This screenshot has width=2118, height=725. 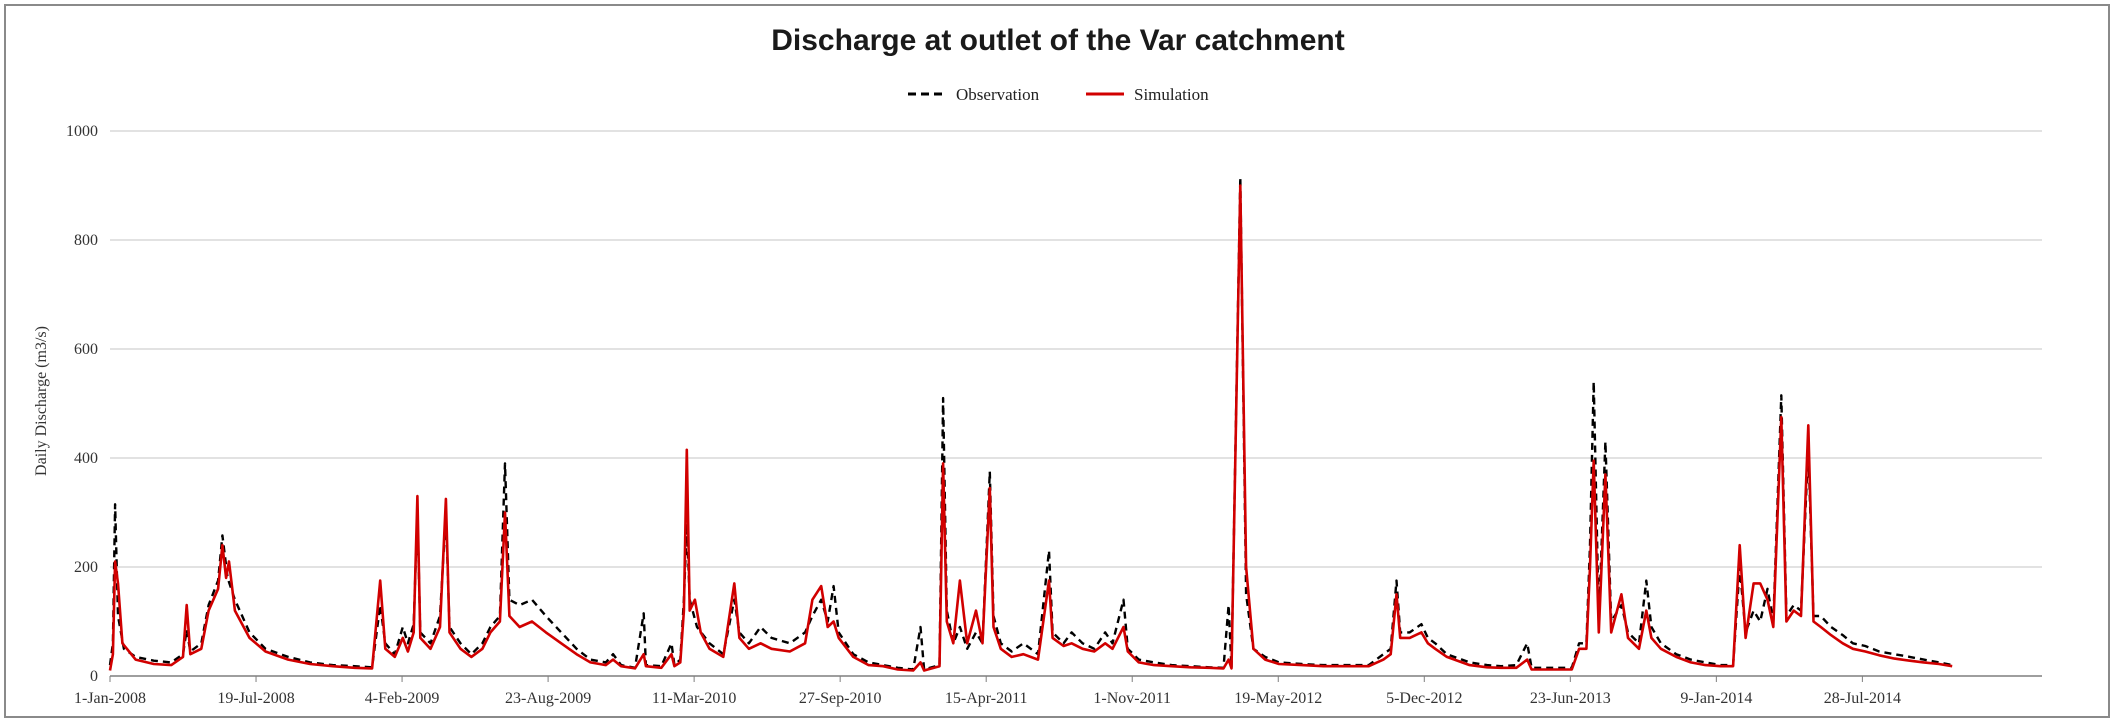 What do you see at coordinates (1171, 94) in the screenshot?
I see `legend-simulation-label: Simulation` at bounding box center [1171, 94].